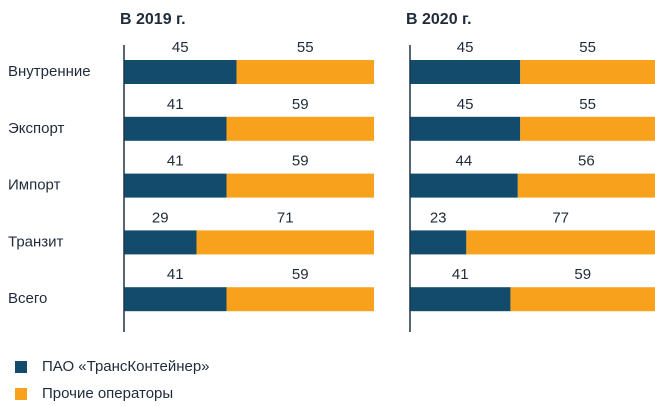 The width and height of the screenshot is (655, 406). What do you see at coordinates (36, 241) in the screenshot?
I see `category-label: Транзит` at bounding box center [36, 241].